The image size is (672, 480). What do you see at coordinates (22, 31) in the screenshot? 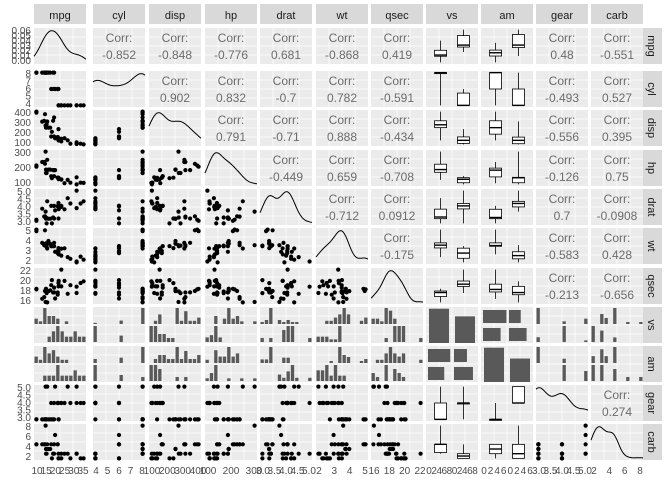
I see `y-tick-label: 0.06` at bounding box center [22, 31].